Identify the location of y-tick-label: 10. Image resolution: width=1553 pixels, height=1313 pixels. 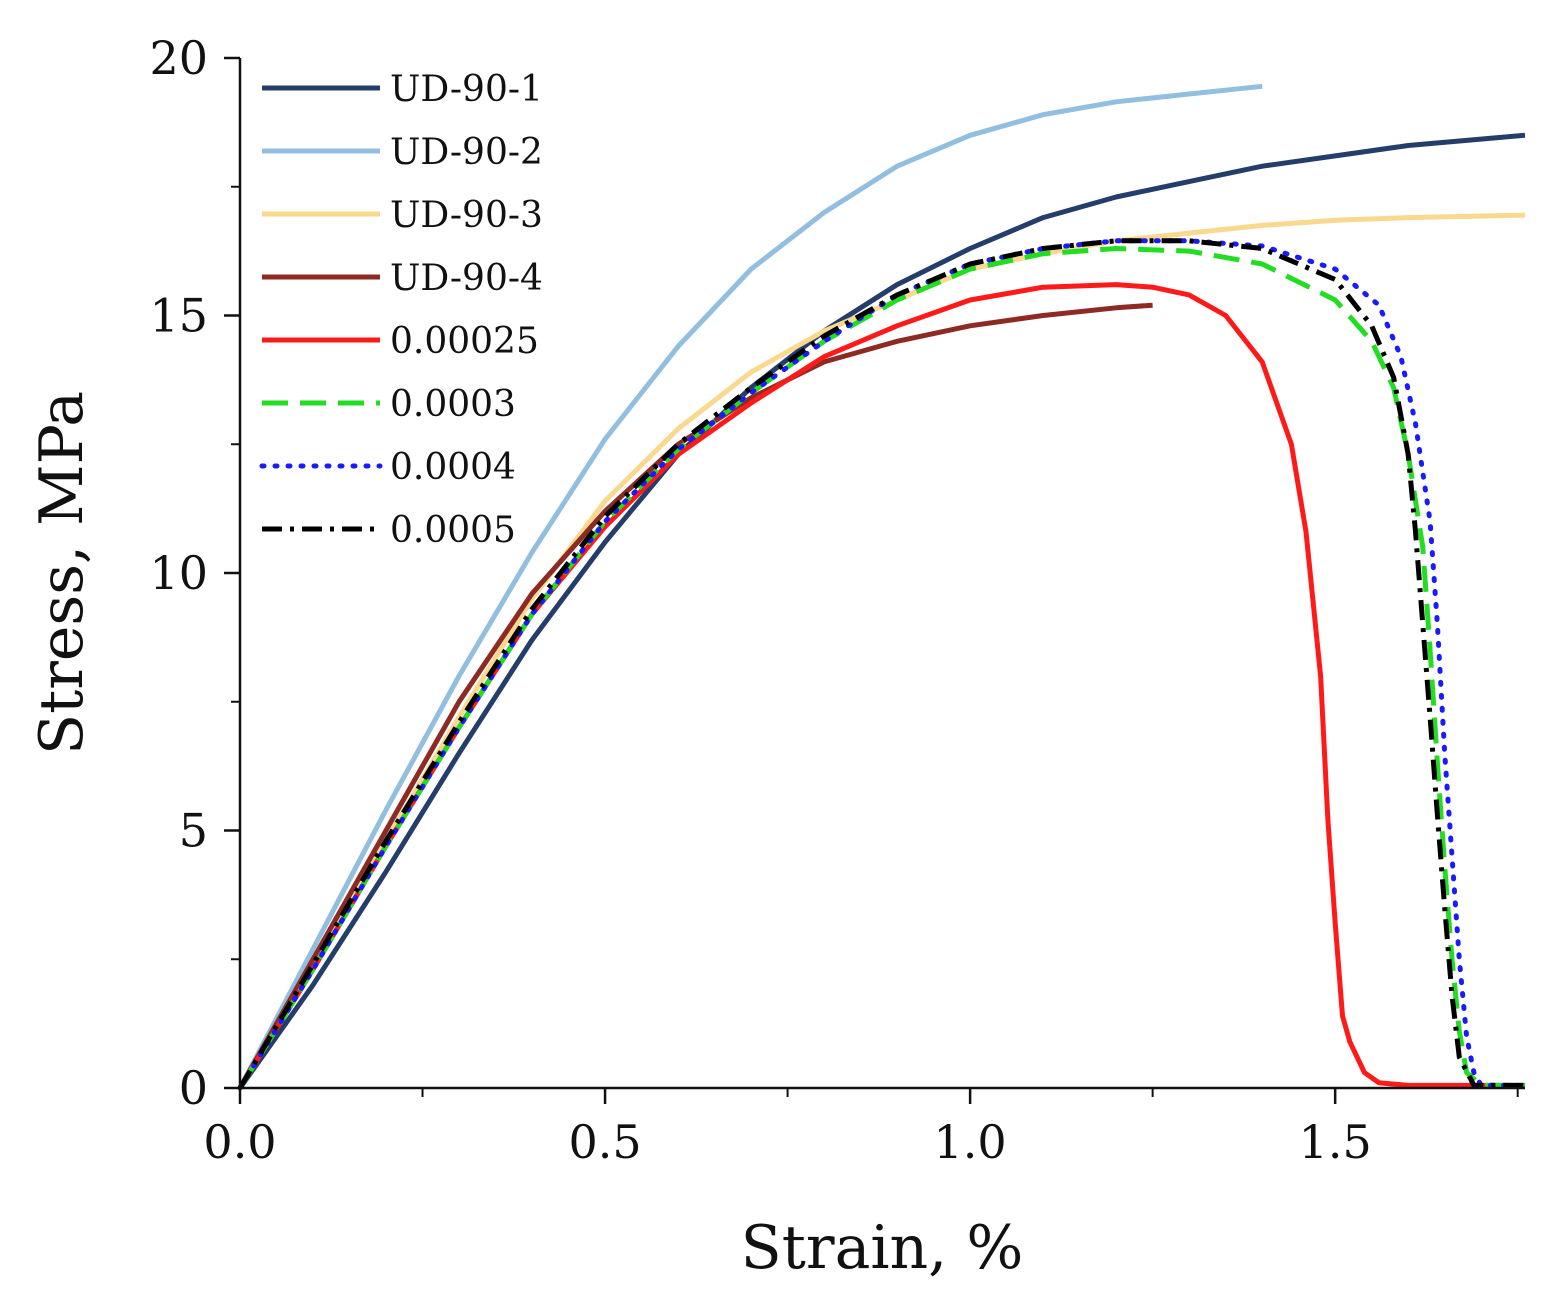
(178, 573).